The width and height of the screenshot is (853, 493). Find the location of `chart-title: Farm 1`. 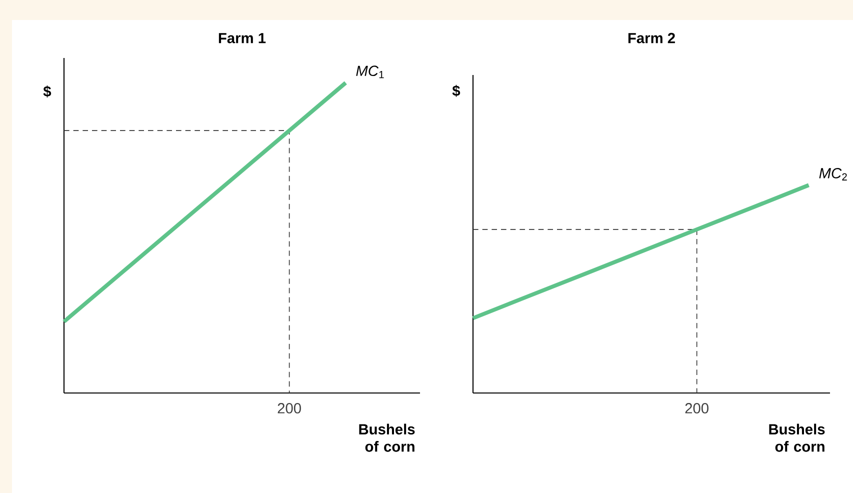

chart-title: Farm 1 is located at coordinates (242, 38).